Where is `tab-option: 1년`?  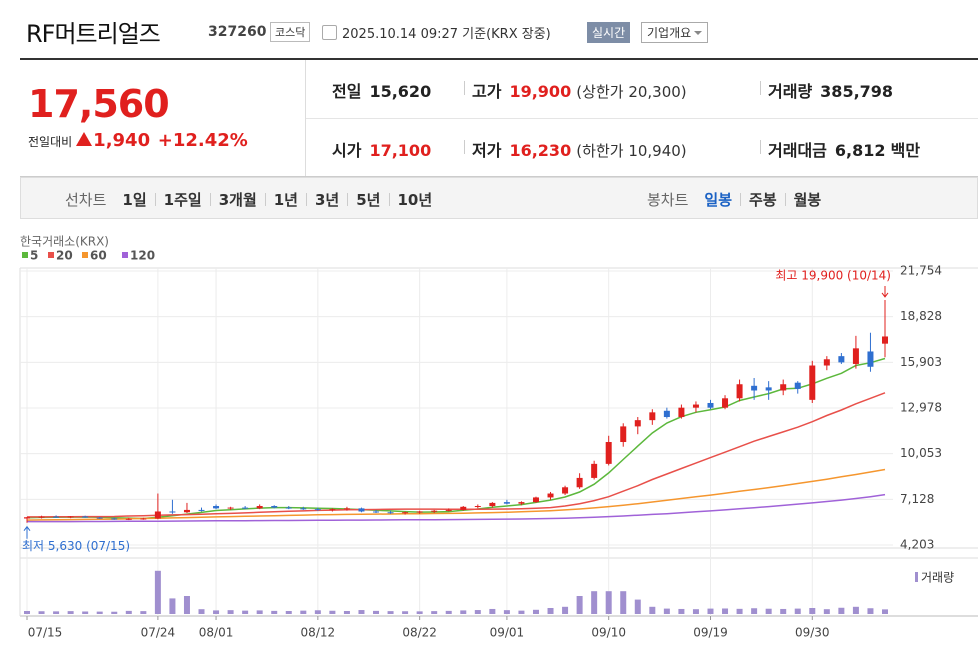 tab-option: 1년 is located at coordinates (285, 200).